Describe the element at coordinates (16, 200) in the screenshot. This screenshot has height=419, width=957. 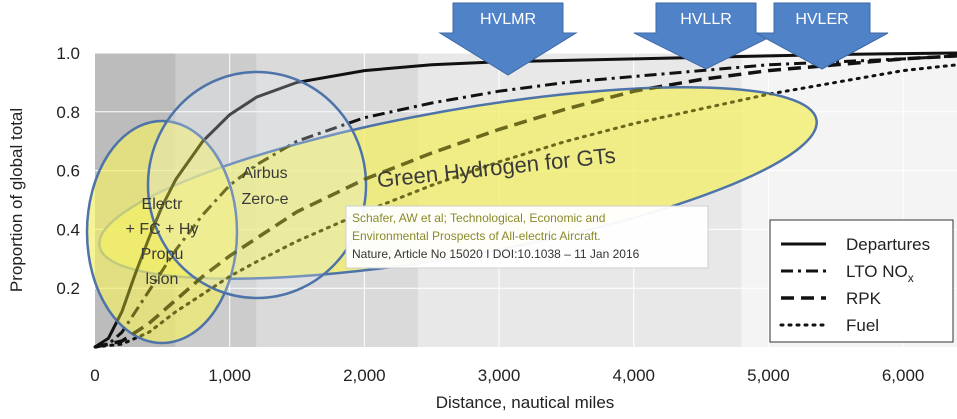
I see `y-axis-title: Proportion of global total` at that location.